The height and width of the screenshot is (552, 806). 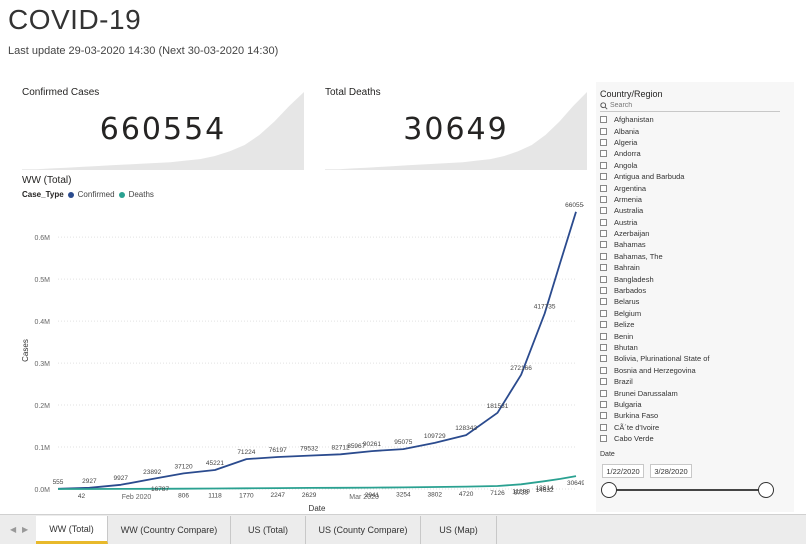 I want to click on country-label: Afghanistan, so click(x=634, y=120).